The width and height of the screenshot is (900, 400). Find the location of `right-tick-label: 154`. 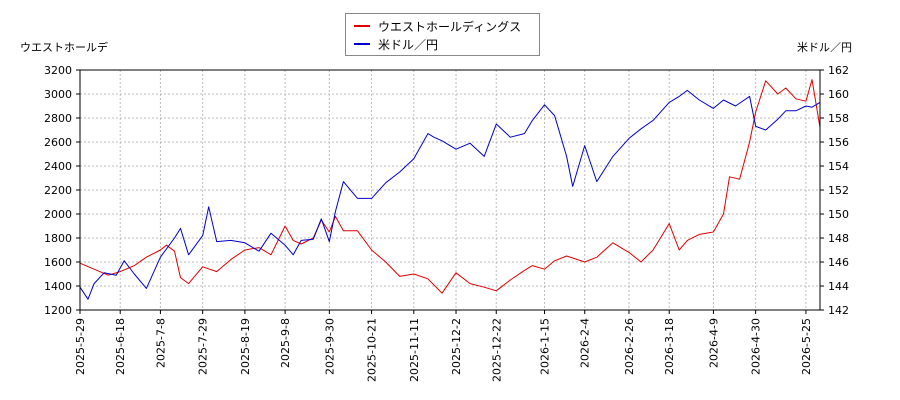

right-tick-label: 154 is located at coordinates (838, 166).